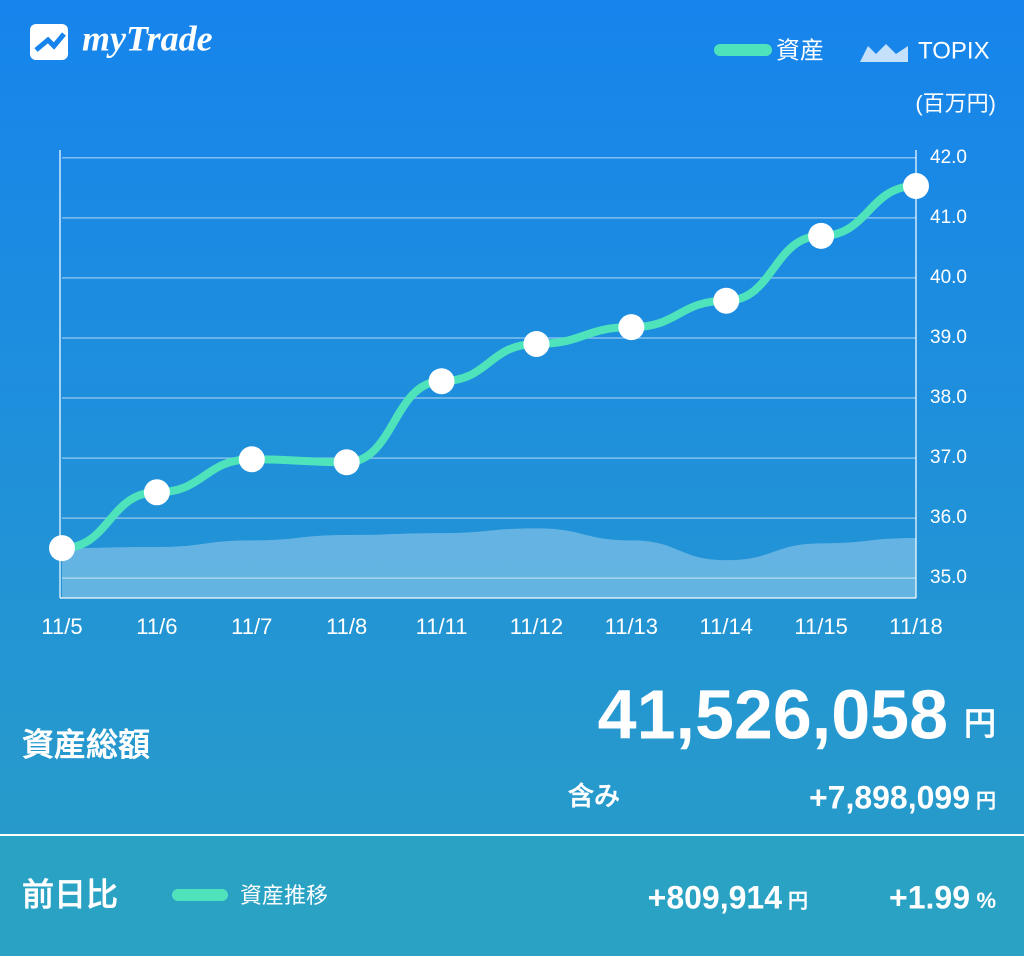 This screenshot has height=956, width=1024. I want to click on y-tick-label: 35.0, so click(948, 577).